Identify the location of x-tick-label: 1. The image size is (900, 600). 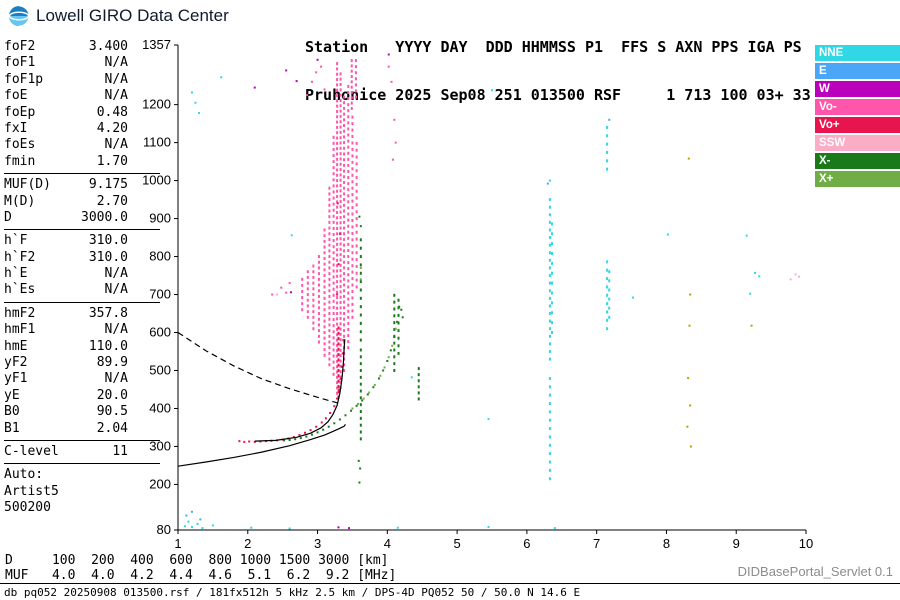
(177, 543).